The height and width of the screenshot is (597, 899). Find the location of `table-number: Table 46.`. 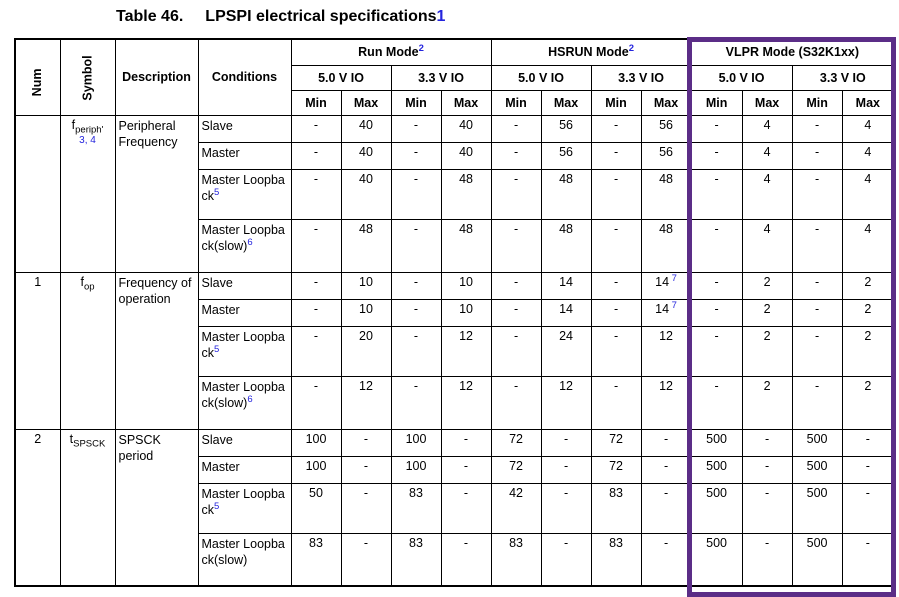

table-number: Table 46. is located at coordinates (150, 16).